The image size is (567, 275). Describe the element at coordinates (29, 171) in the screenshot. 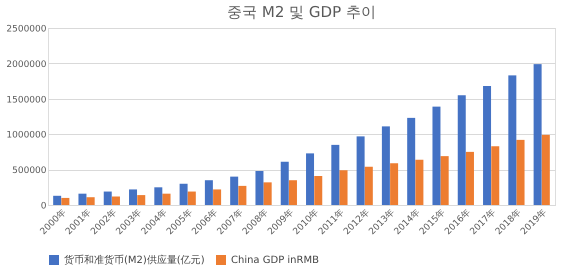

I see `y-tick-label: 500000` at that location.